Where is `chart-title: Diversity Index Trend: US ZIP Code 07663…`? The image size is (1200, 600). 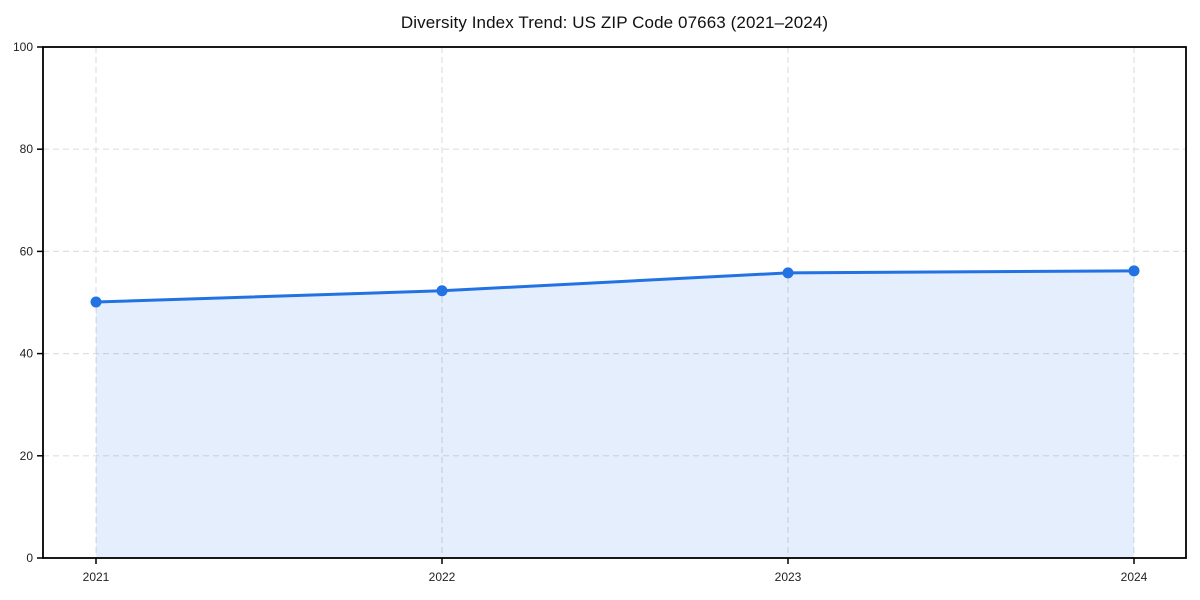
chart-title: Diversity Index Trend: US ZIP Code 07663… is located at coordinates (614, 22).